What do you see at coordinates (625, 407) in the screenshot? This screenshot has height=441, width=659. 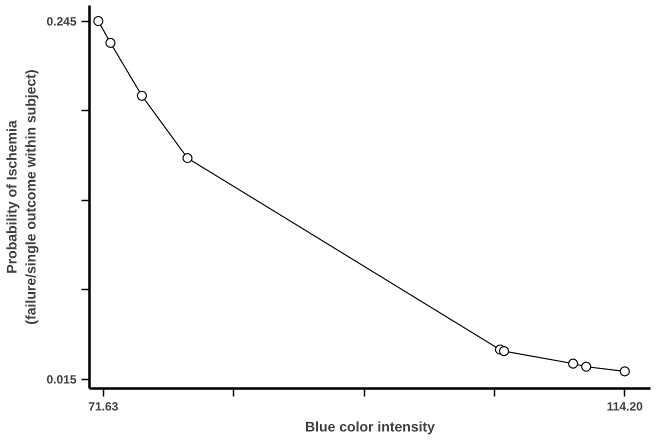 I see `x-tick-label: 114.20` at bounding box center [625, 407].